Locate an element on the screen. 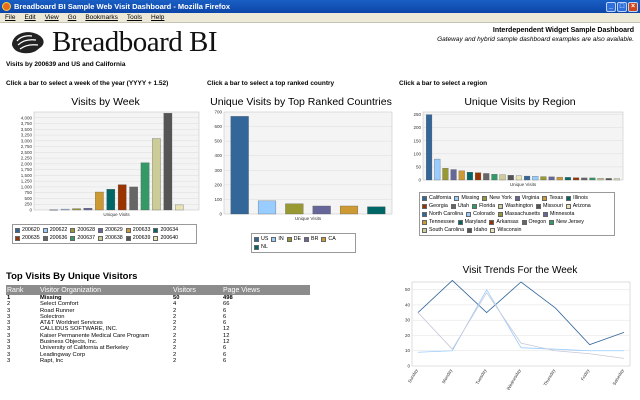 This screenshot has height=400, width=640. menu-go: Go is located at coordinates (72, 17).